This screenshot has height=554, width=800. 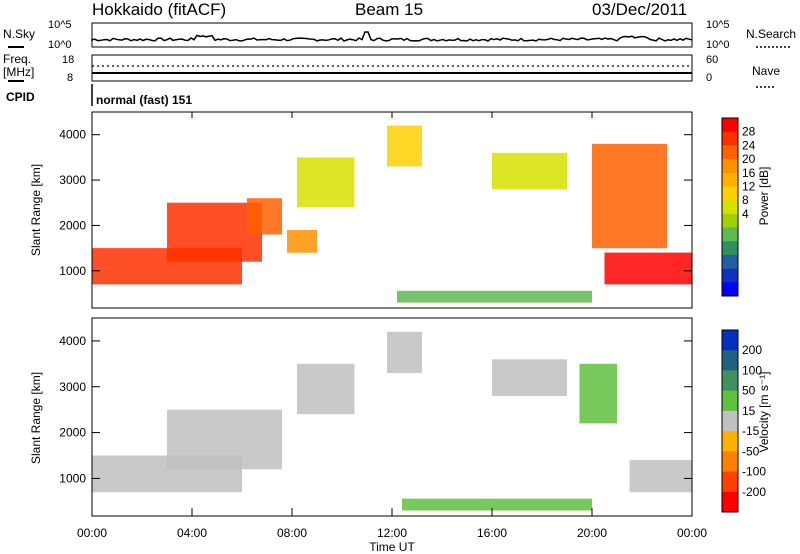 What do you see at coordinates (749, 132) in the screenshot?
I see `colorbar-tick-label: 28` at bounding box center [749, 132].